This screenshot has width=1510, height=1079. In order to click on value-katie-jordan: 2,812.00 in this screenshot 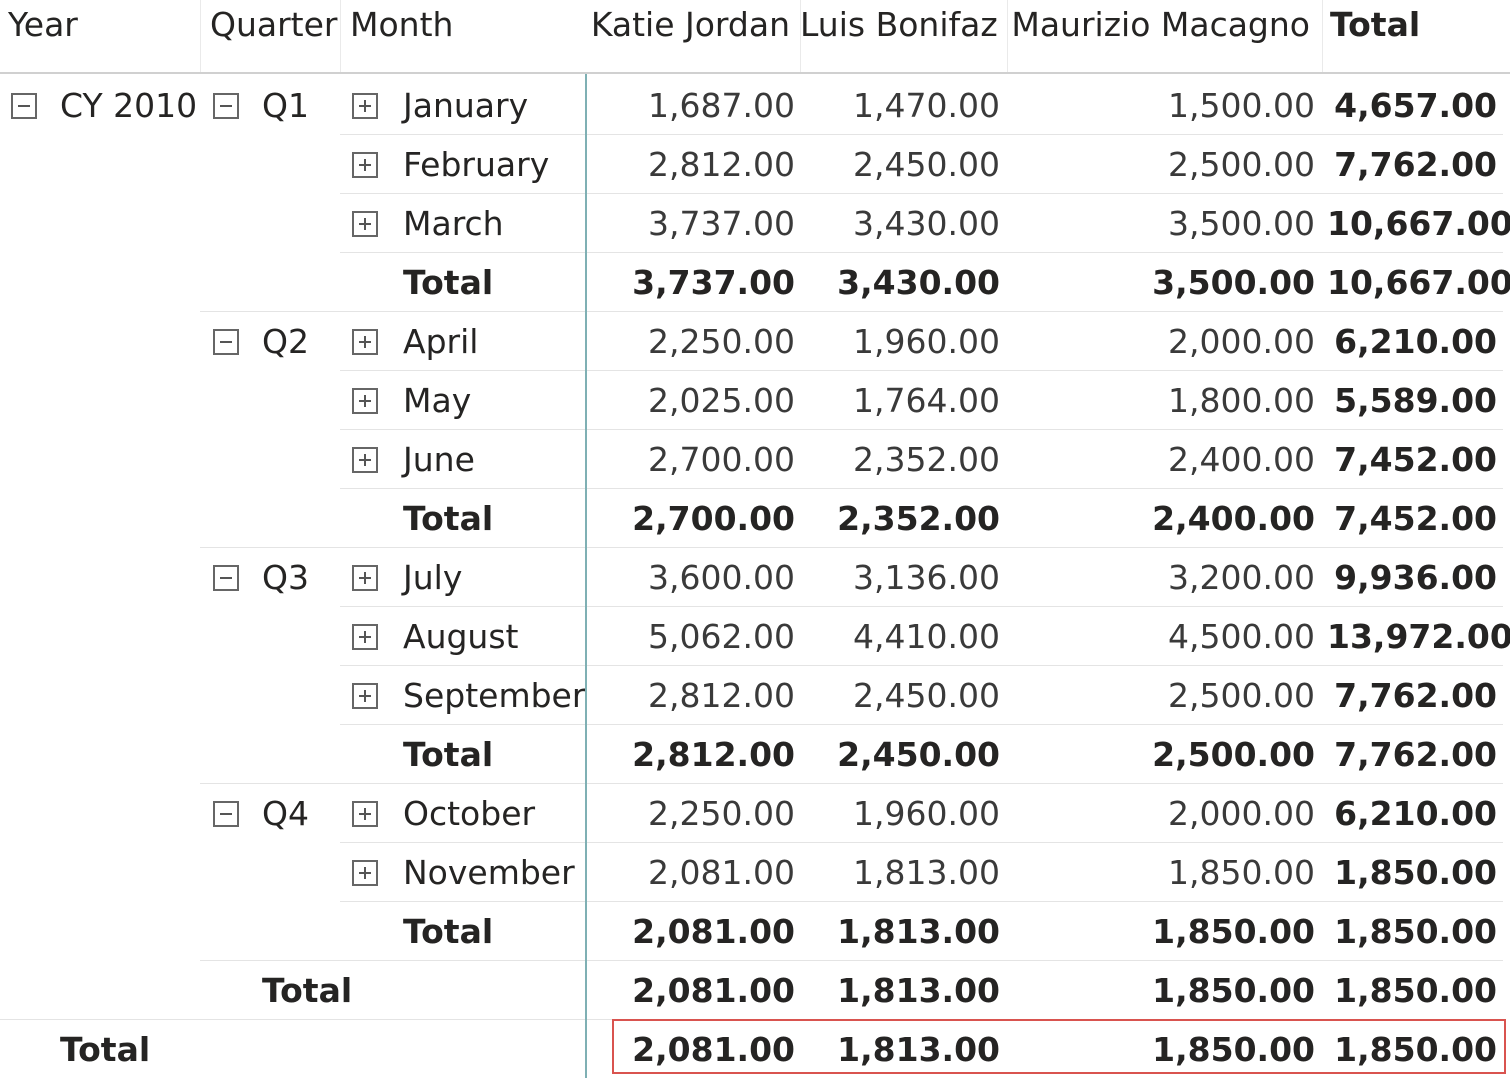, I will do `click(721, 164)`.